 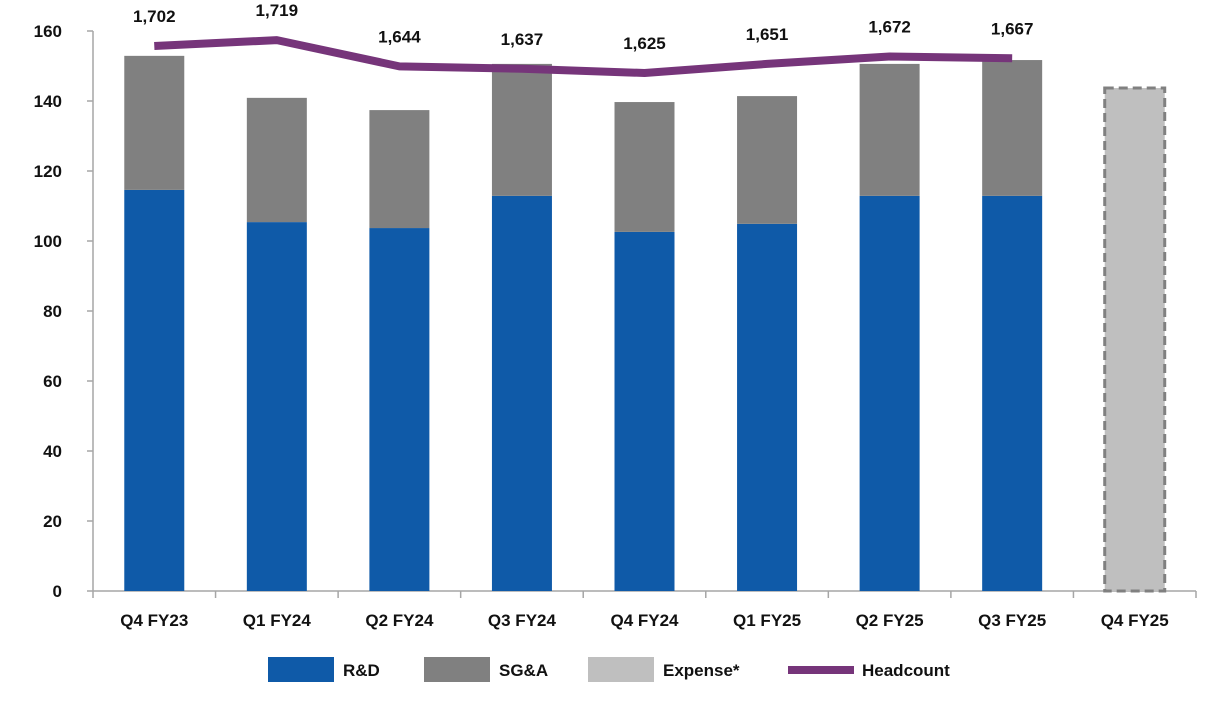 I want to click on legend-swatch-headcount, so click(x=821, y=670).